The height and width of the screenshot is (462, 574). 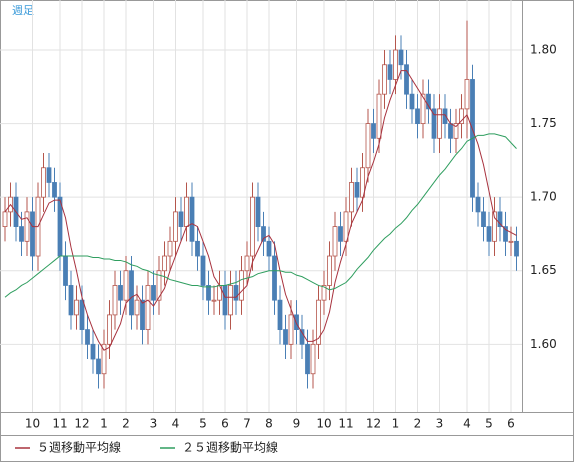 What do you see at coordinates (79, 447) in the screenshot?
I see `legend-label: ５週移動平均線` at bounding box center [79, 447].